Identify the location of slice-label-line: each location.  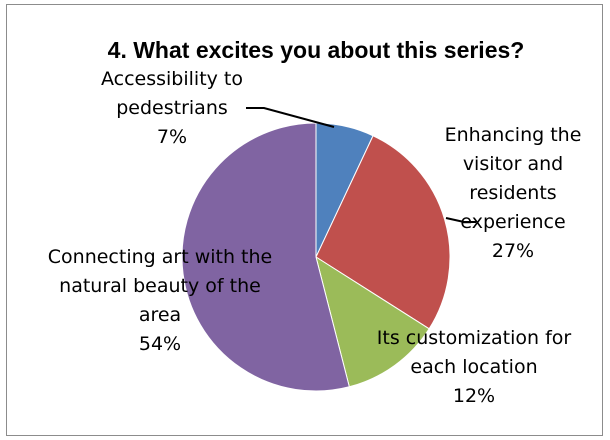
(473, 367).